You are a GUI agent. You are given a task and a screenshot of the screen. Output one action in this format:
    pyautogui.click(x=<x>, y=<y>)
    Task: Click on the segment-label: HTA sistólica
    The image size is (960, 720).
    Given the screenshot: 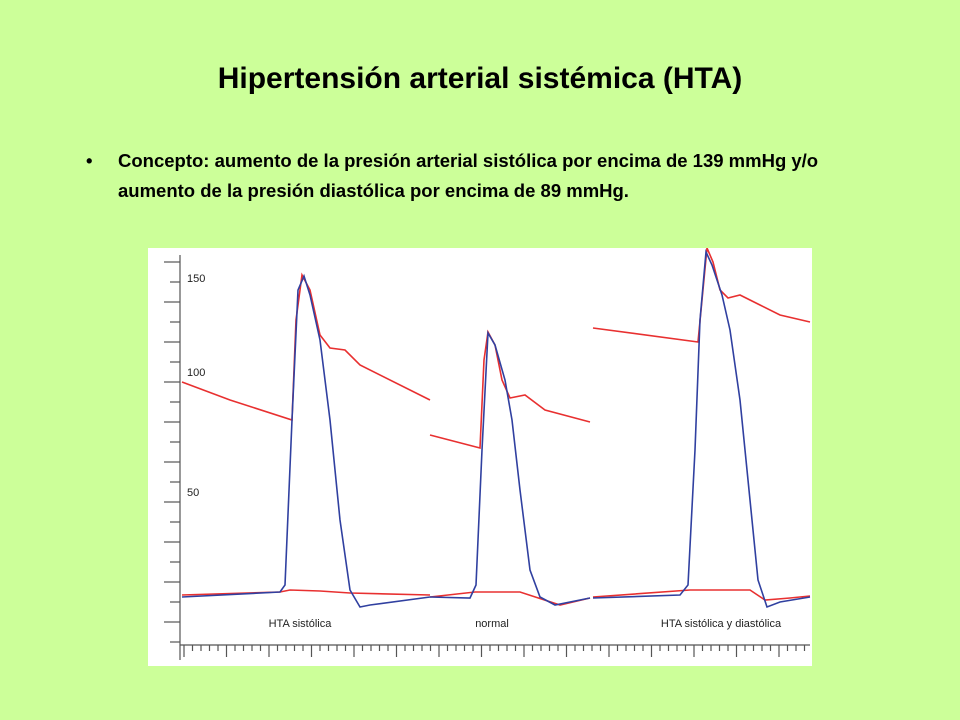 What is the action you would take?
    pyautogui.click(x=301, y=624)
    